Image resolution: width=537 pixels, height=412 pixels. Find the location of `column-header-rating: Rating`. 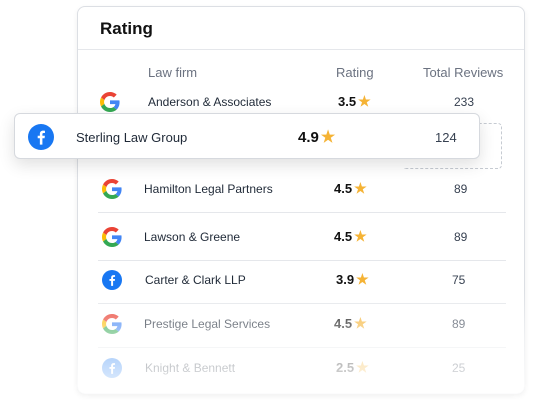

column-header-rating: Rating is located at coordinates (355, 72).